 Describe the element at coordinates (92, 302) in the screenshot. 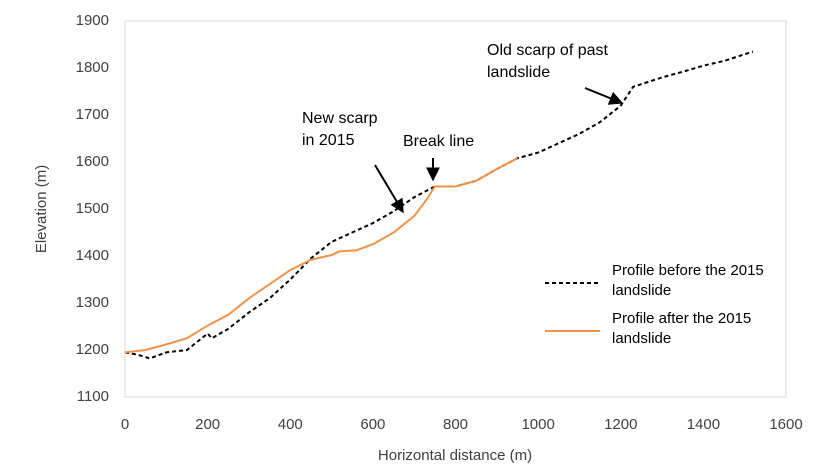

I see `y-tick-label: 1300` at that location.